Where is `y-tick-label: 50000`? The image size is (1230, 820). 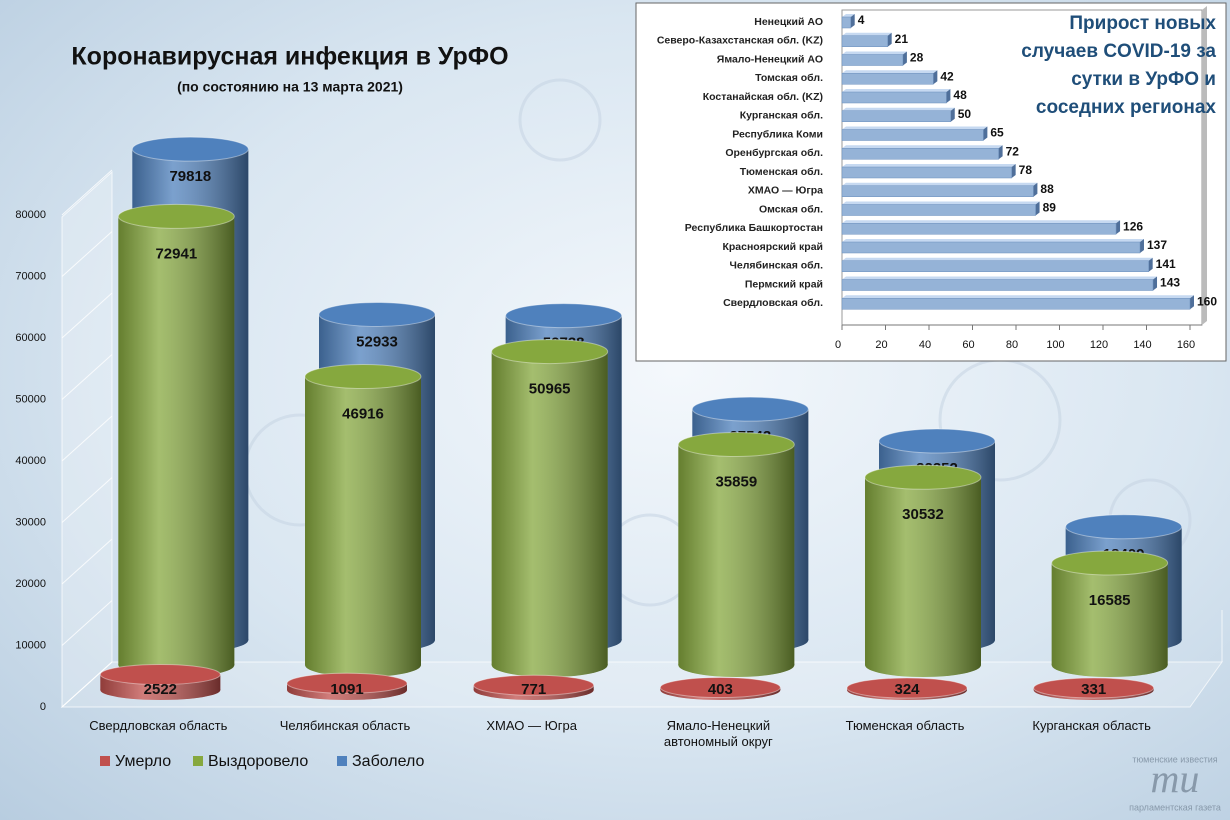 y-tick-label: 50000 is located at coordinates (30, 399).